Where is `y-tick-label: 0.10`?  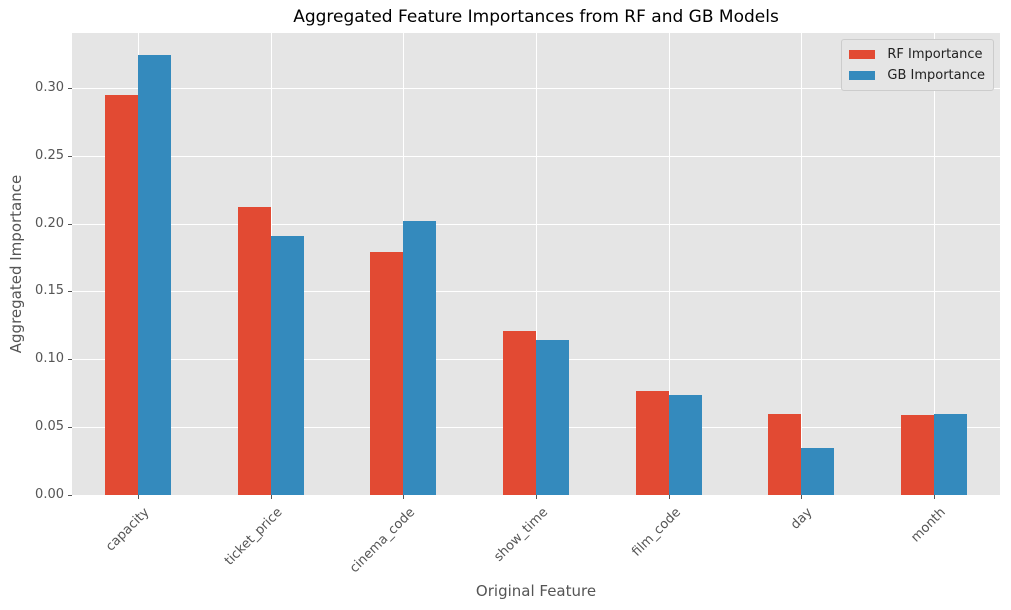 y-tick-label: 0.10 is located at coordinates (49, 359).